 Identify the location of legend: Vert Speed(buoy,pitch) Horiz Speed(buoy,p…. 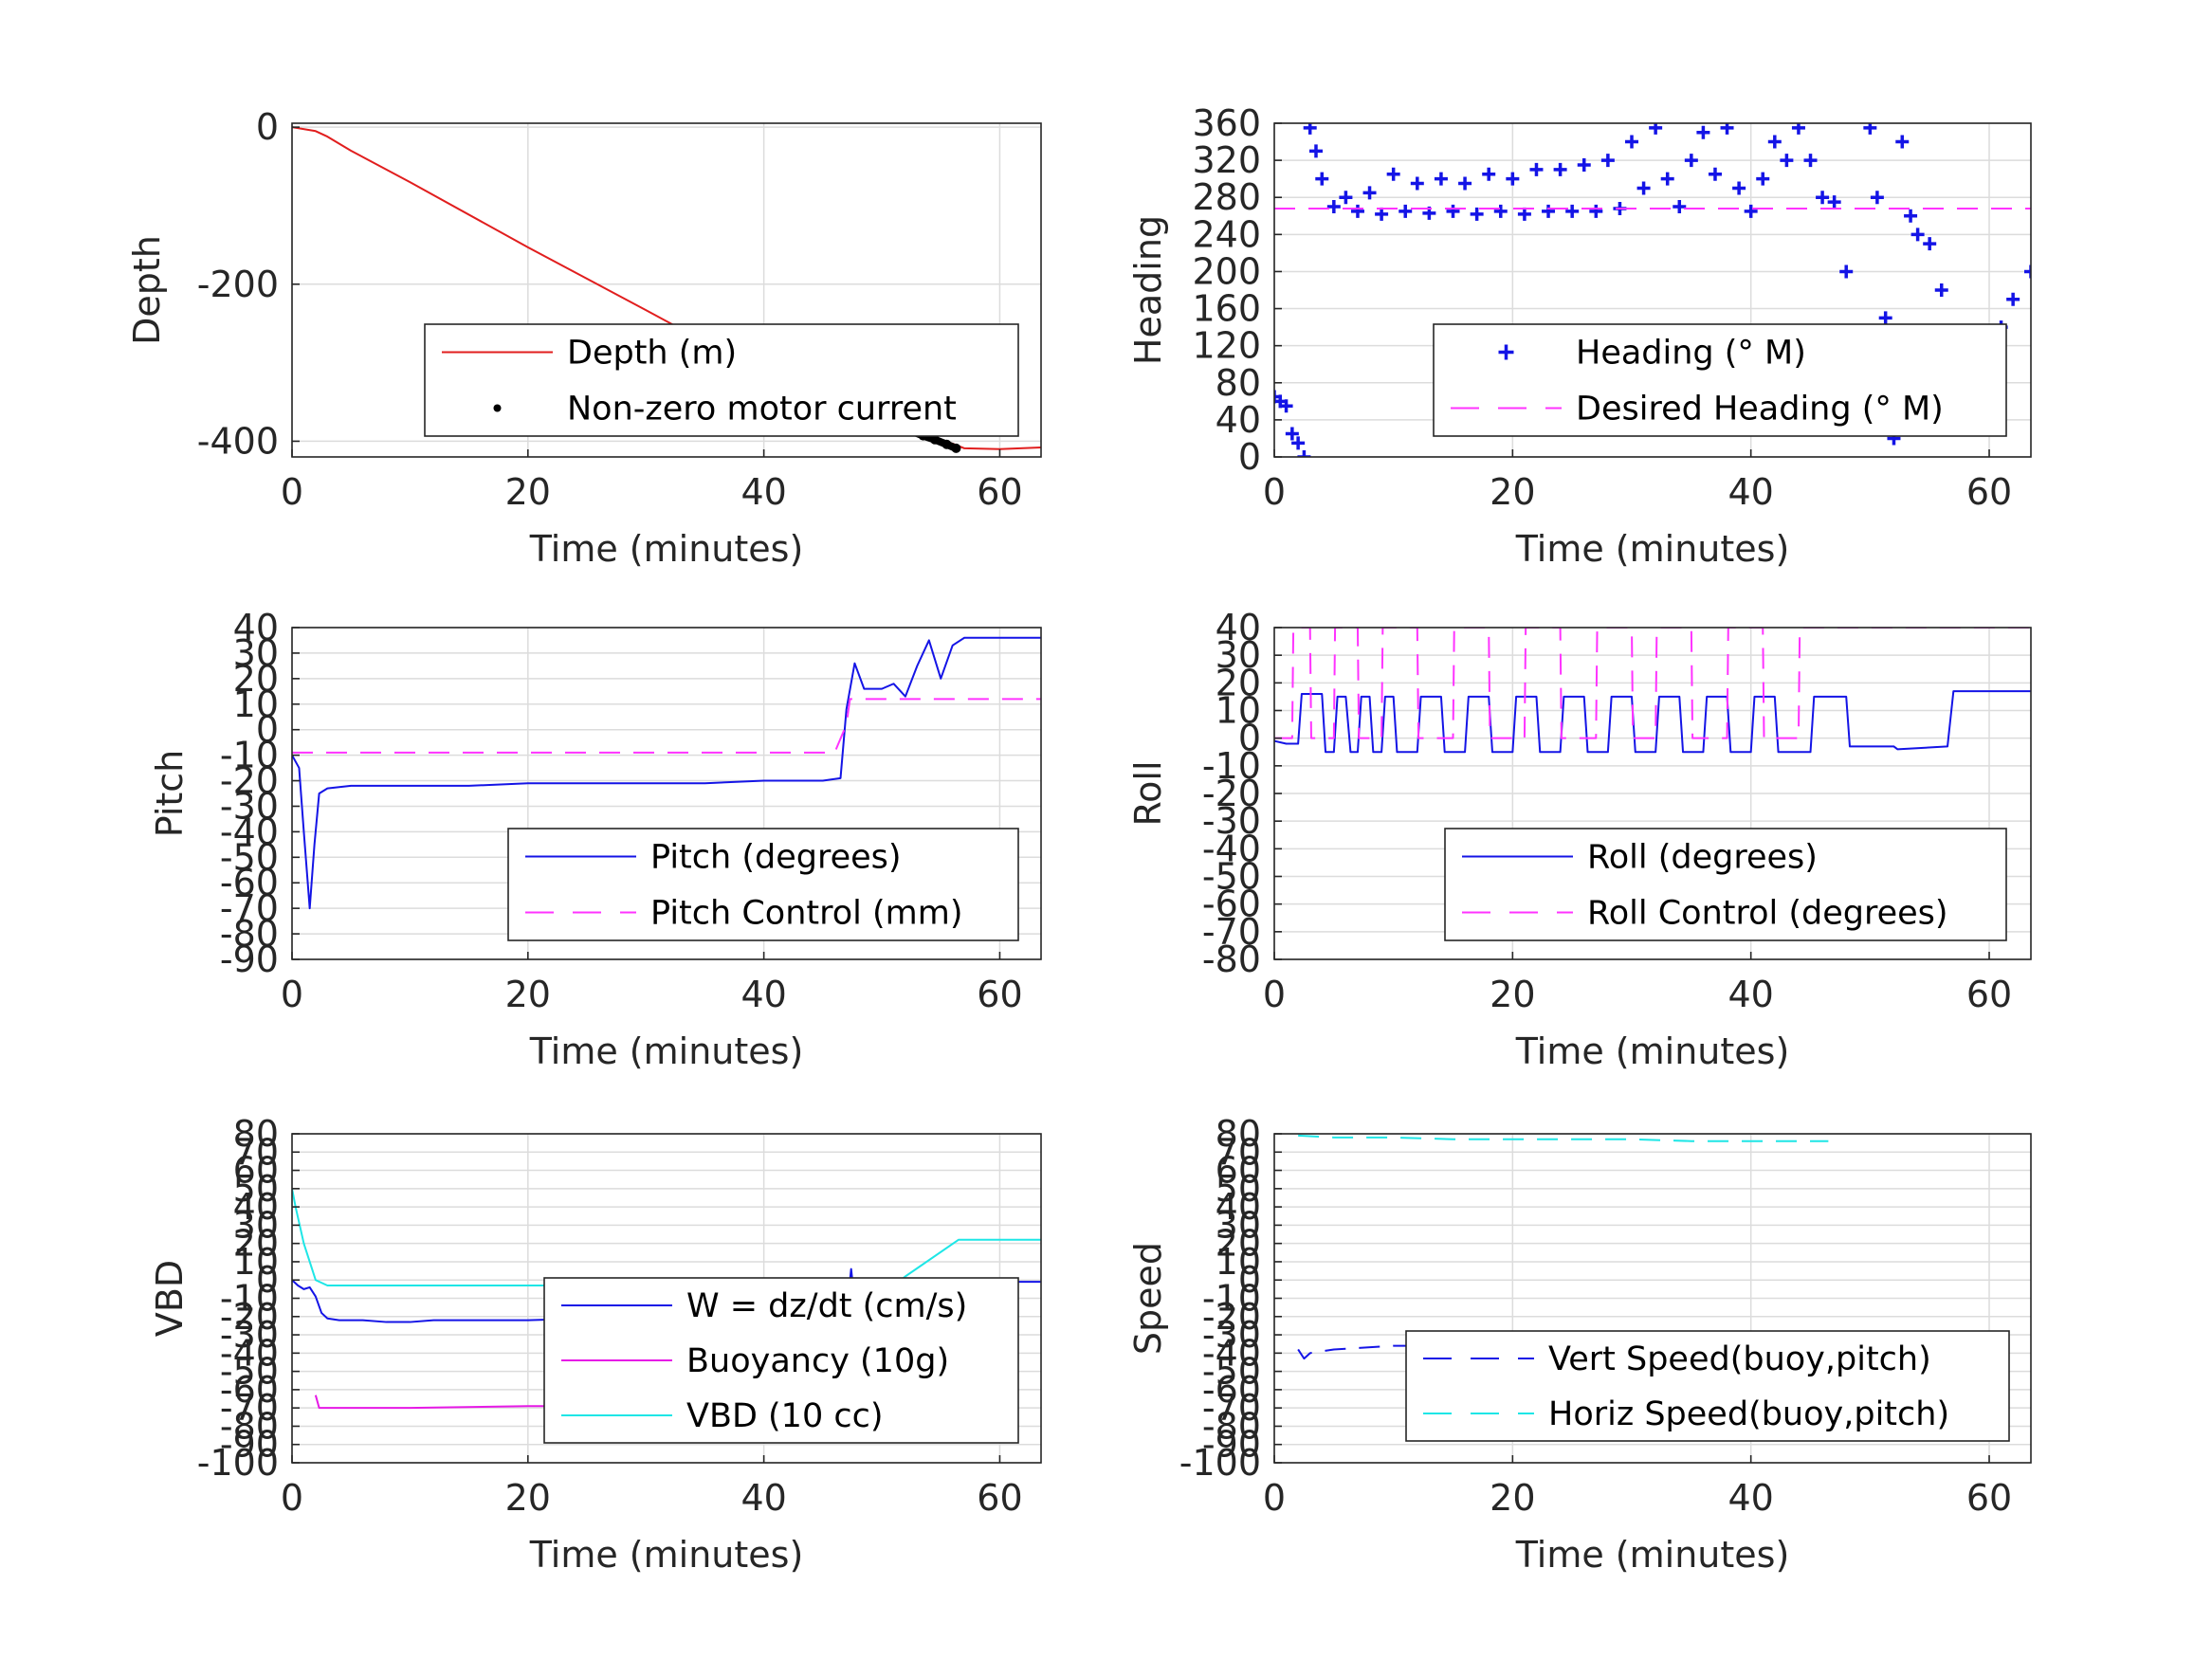
(1707, 1386).